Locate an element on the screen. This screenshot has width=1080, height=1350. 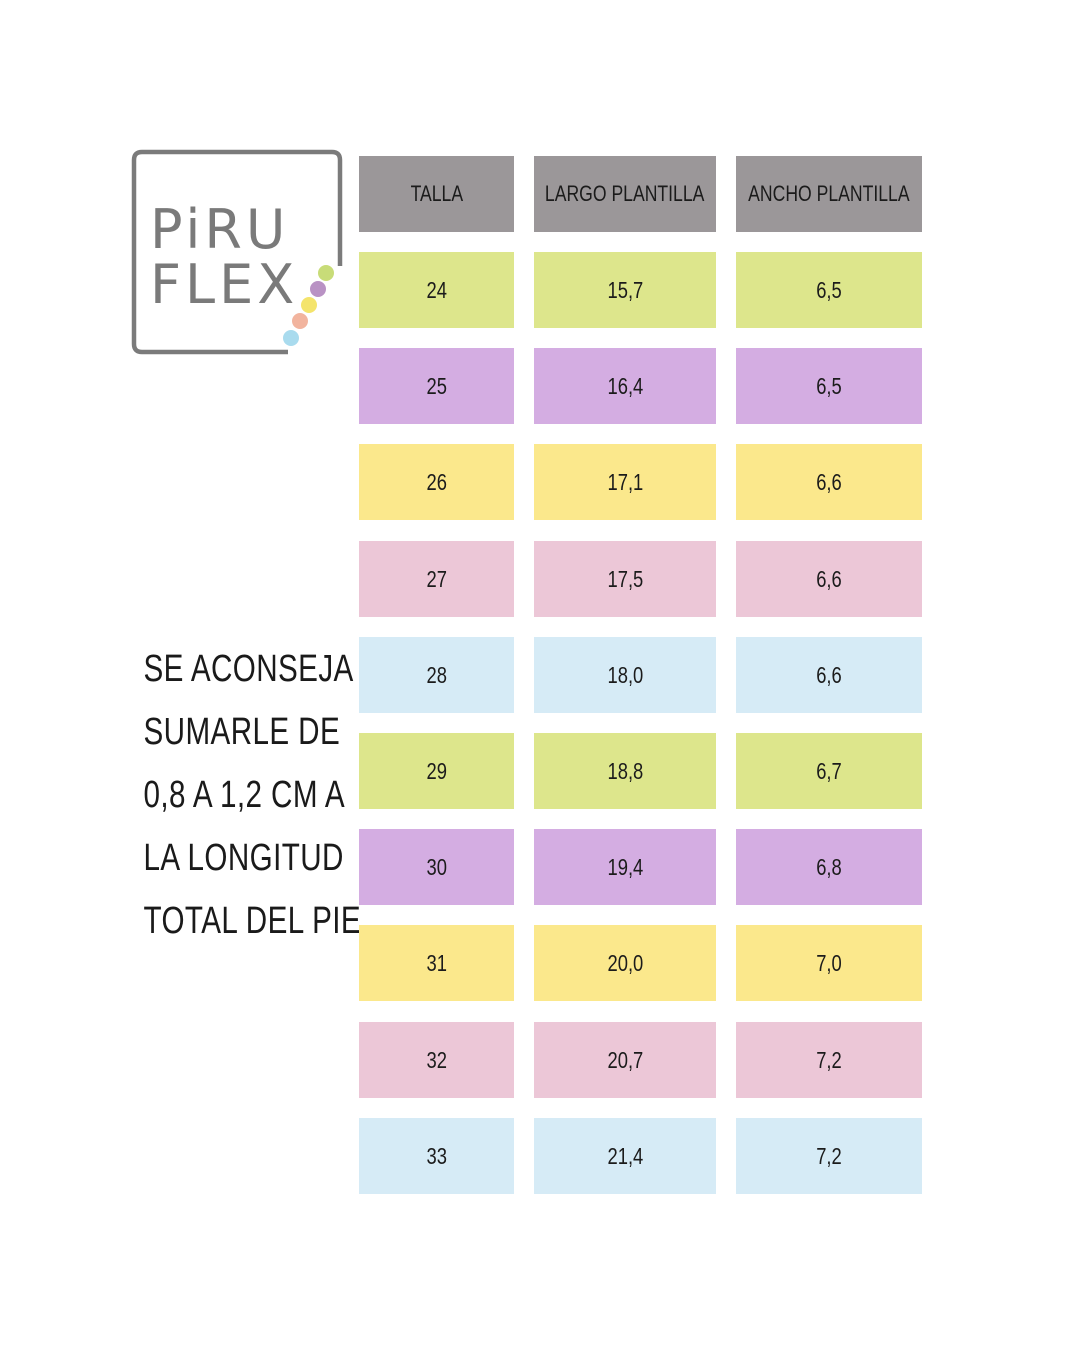
cell-talla: 27 is located at coordinates (436, 579).